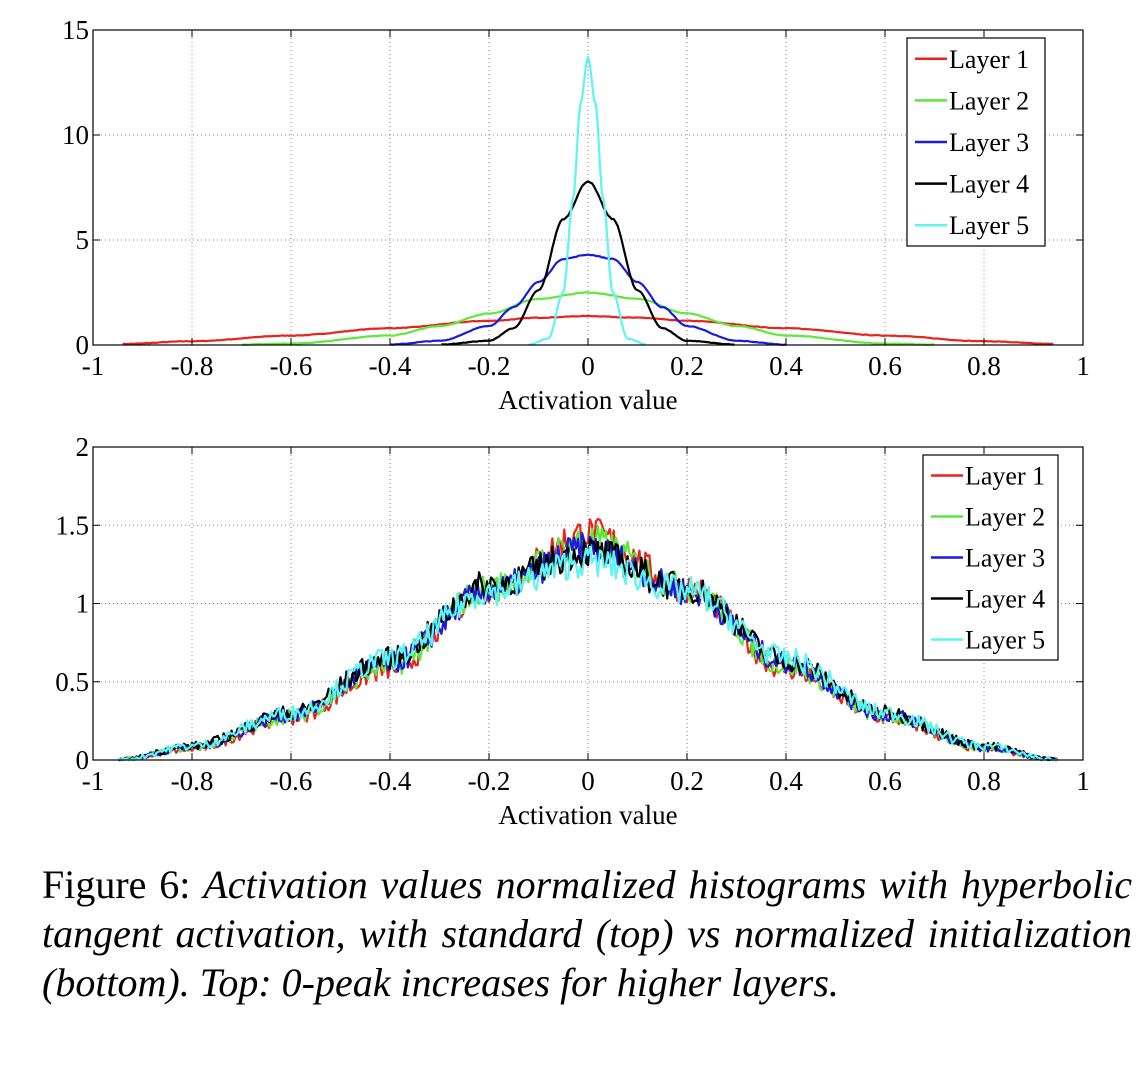  Describe the element at coordinates (83, 240) in the screenshot. I see `y-tick-label: 5` at that location.